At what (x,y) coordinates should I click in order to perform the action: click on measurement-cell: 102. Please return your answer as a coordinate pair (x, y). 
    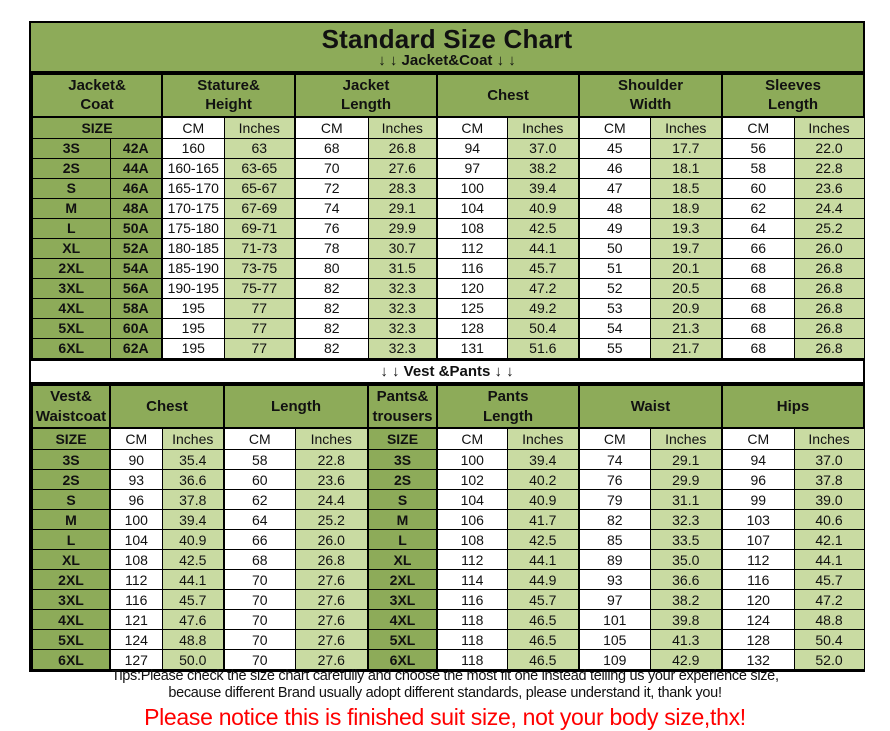
    Looking at the image, I should click on (472, 480).